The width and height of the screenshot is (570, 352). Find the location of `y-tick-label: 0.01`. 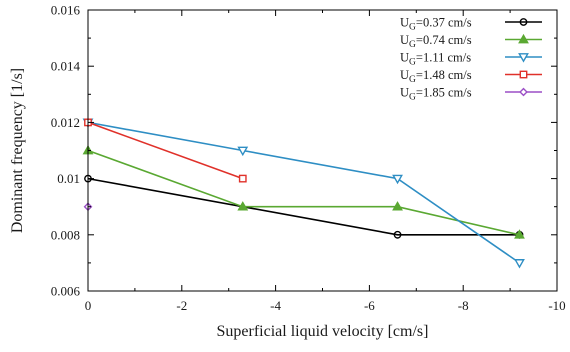

y-tick-label: 0.01 is located at coordinates (68, 178).